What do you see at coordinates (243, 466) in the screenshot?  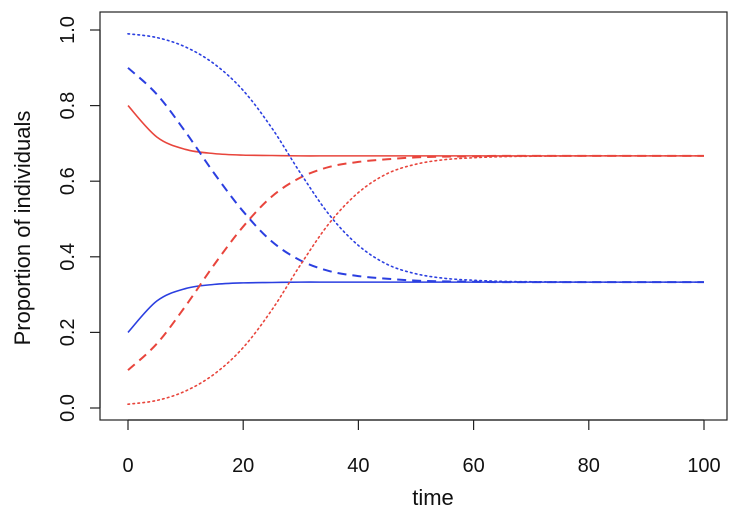 I see `x-tick-label: 20` at bounding box center [243, 466].